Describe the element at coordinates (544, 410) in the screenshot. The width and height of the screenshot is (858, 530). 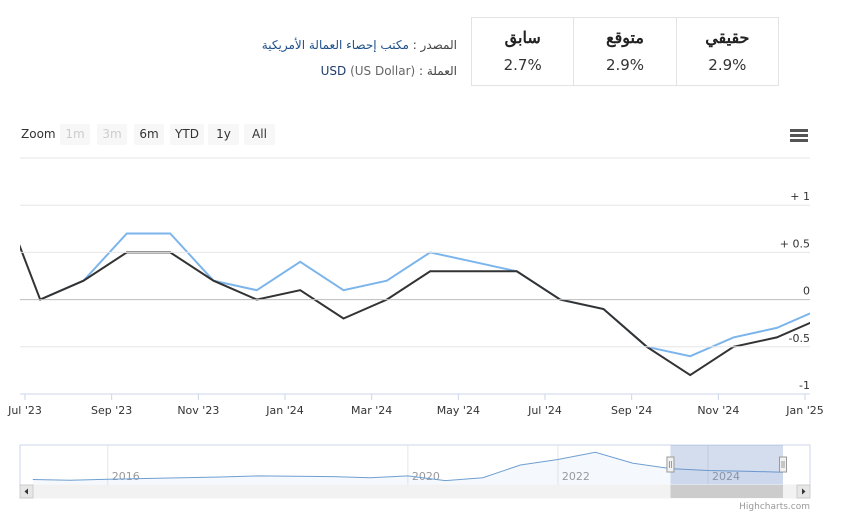
I see `x-tick-label: Jul '24` at that location.